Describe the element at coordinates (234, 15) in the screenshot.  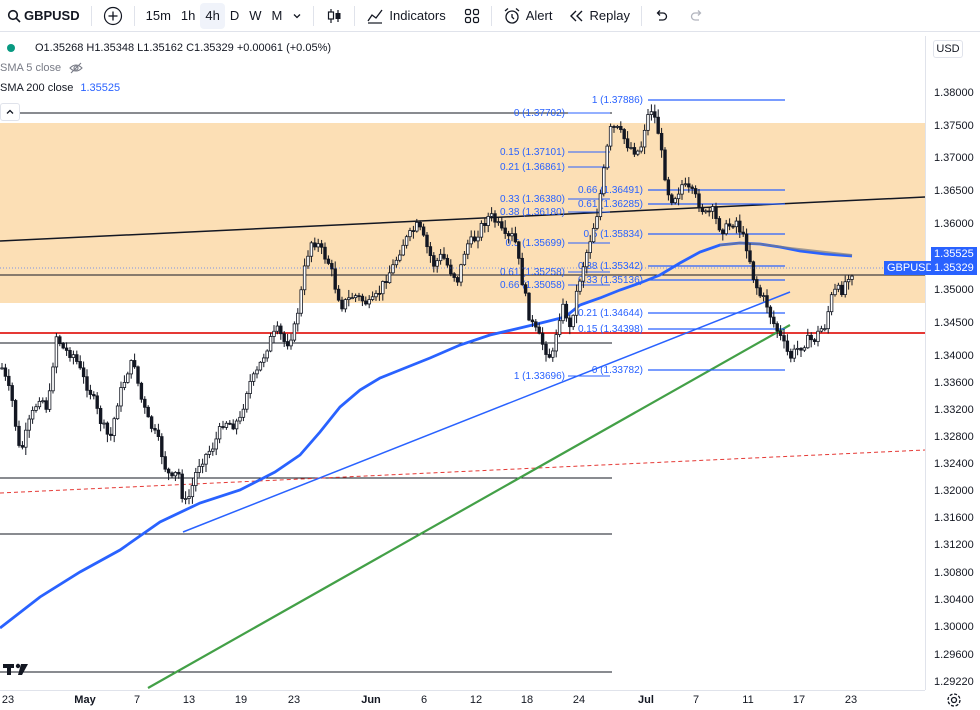
I see `interval-d: D` at that location.